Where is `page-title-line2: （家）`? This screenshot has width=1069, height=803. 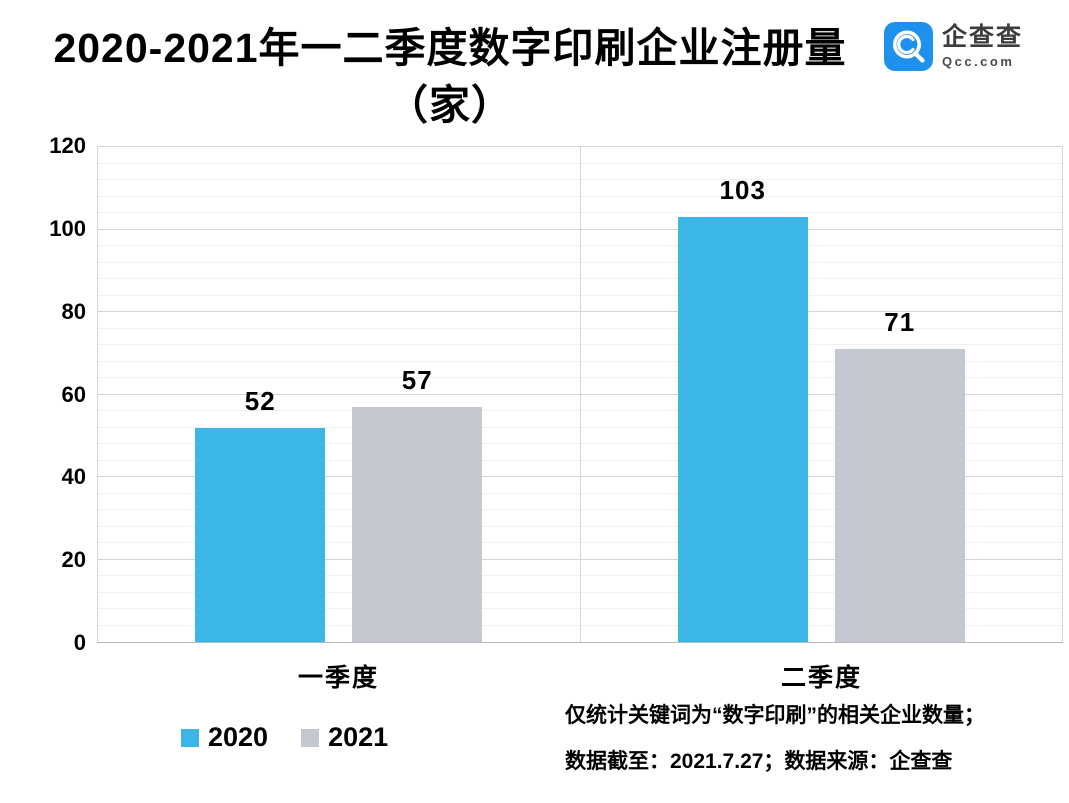 page-title-line2: （家） is located at coordinates (450, 105).